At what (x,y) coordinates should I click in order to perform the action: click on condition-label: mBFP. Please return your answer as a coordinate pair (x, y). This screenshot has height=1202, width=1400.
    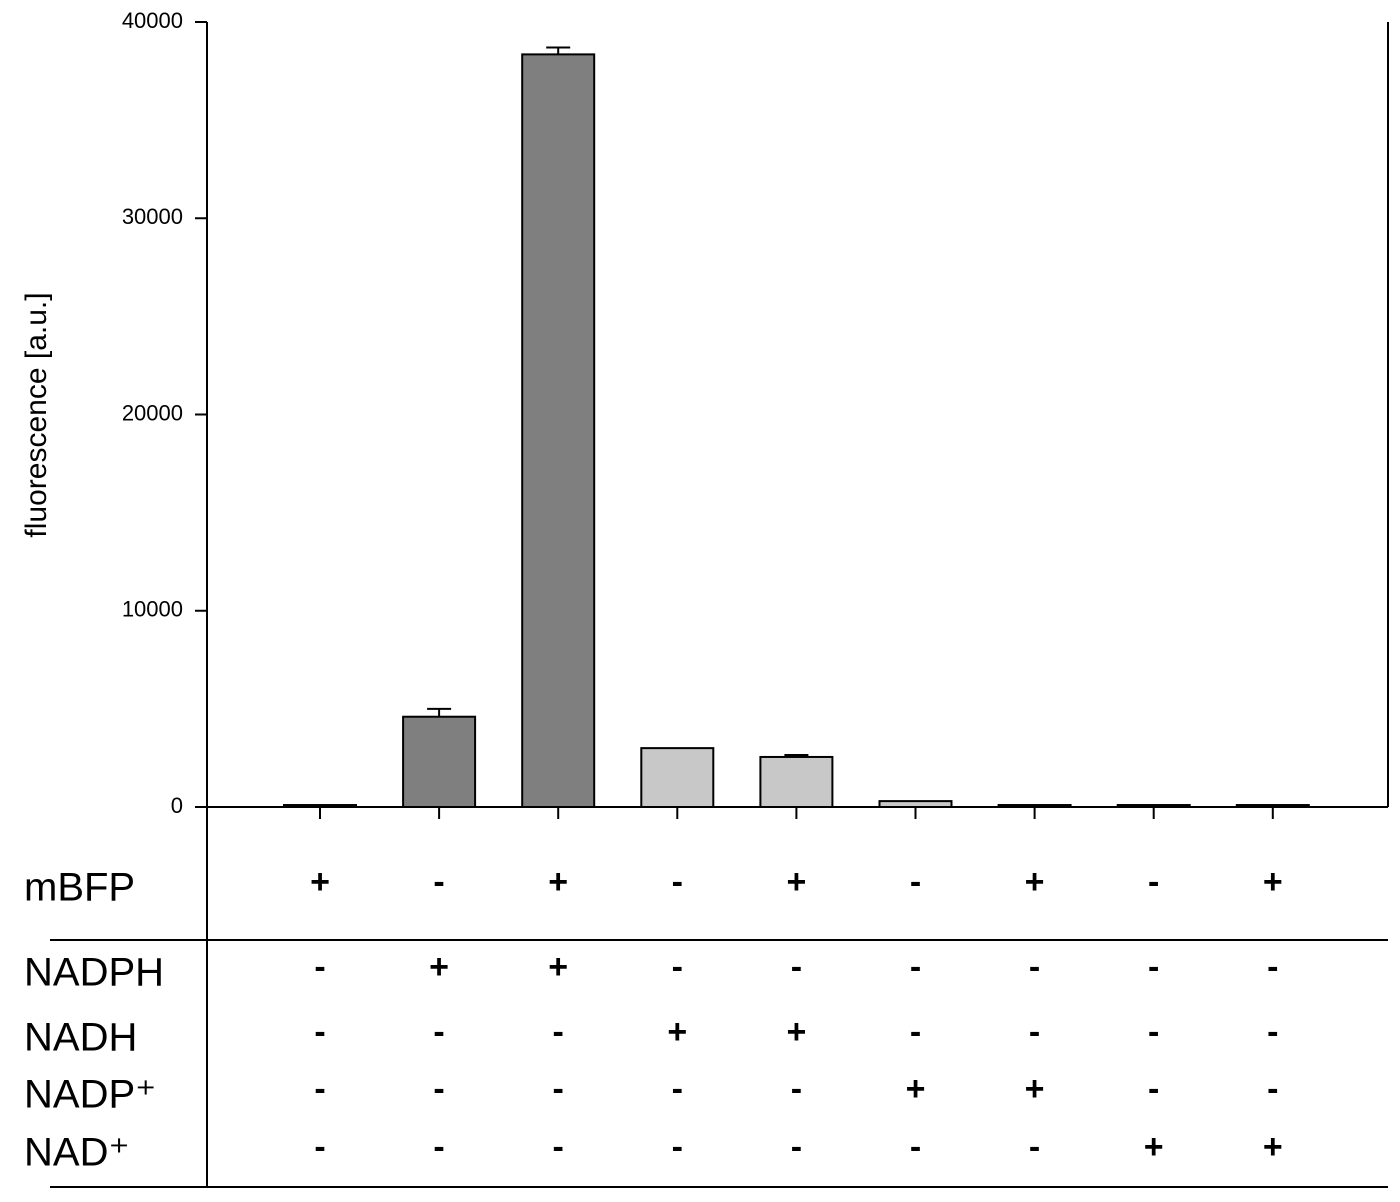
    Looking at the image, I should click on (79, 888).